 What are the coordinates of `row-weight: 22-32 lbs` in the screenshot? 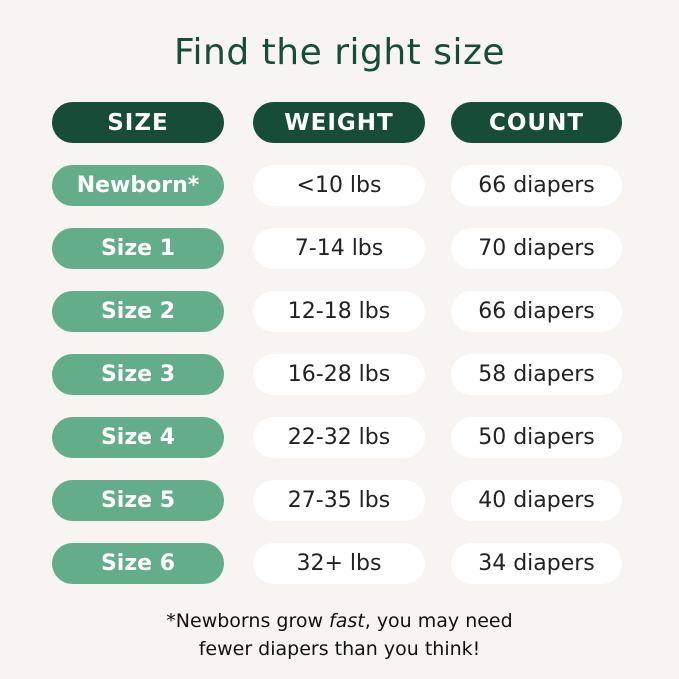 It's located at (339, 437).